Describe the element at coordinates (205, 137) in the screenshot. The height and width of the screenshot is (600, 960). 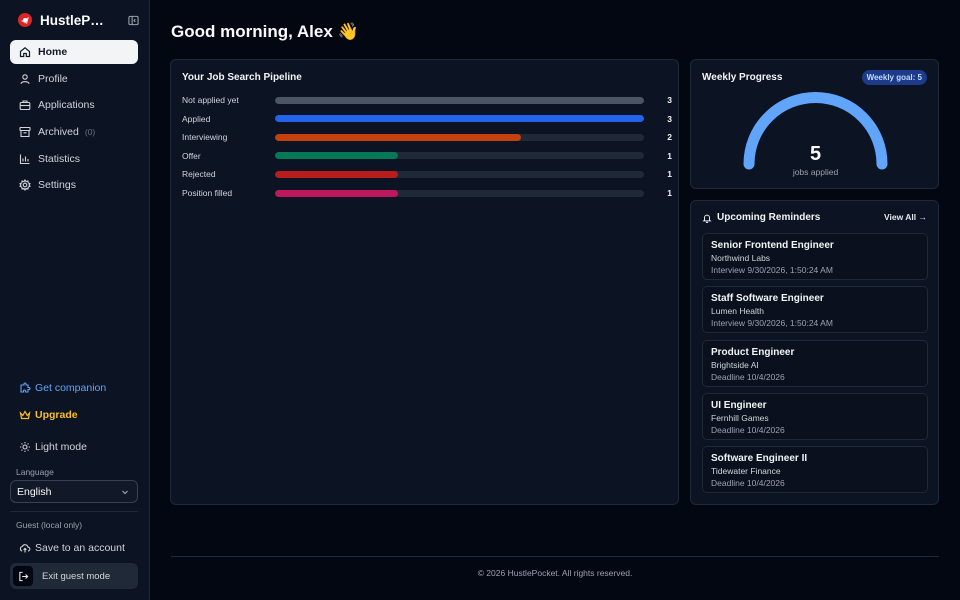
I see `pipeline-stage-label: Interviewing` at that location.